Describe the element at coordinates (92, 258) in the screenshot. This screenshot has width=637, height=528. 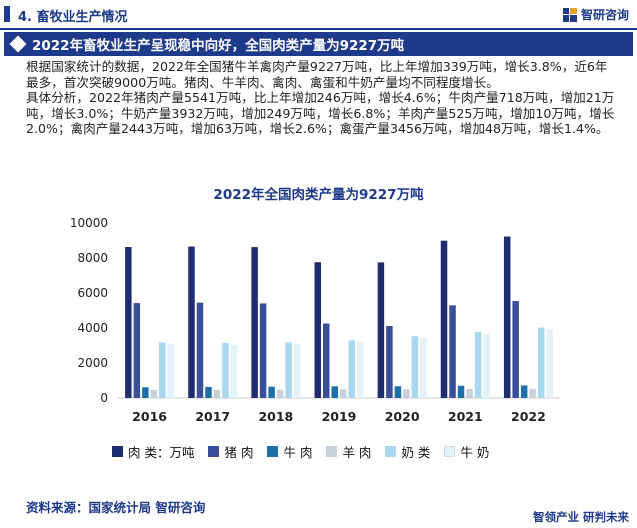
I see `y-tick-label: 8000` at that location.